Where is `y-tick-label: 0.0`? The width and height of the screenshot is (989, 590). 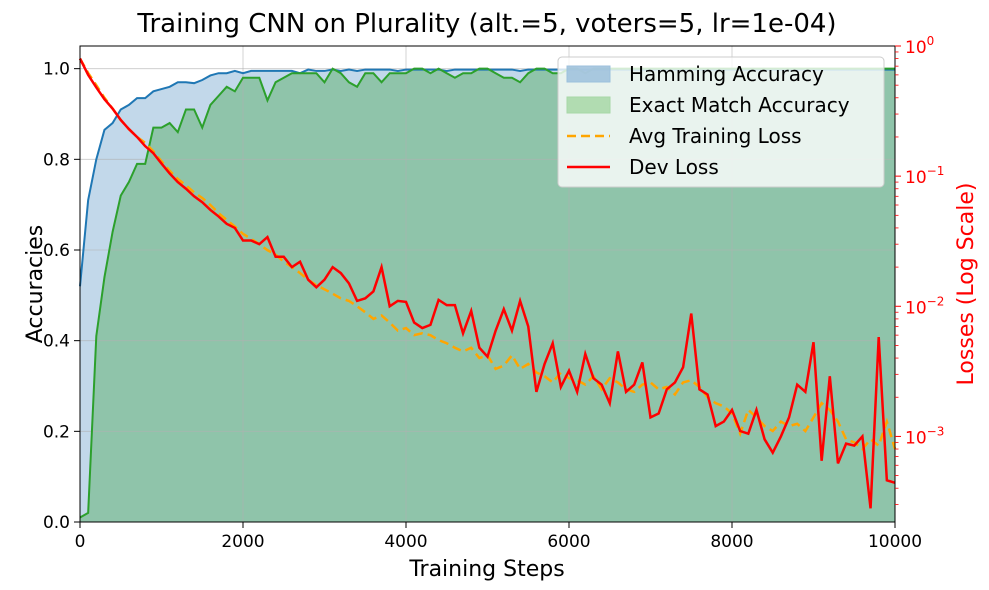
y-tick-label: 0.0 is located at coordinates (56, 523).